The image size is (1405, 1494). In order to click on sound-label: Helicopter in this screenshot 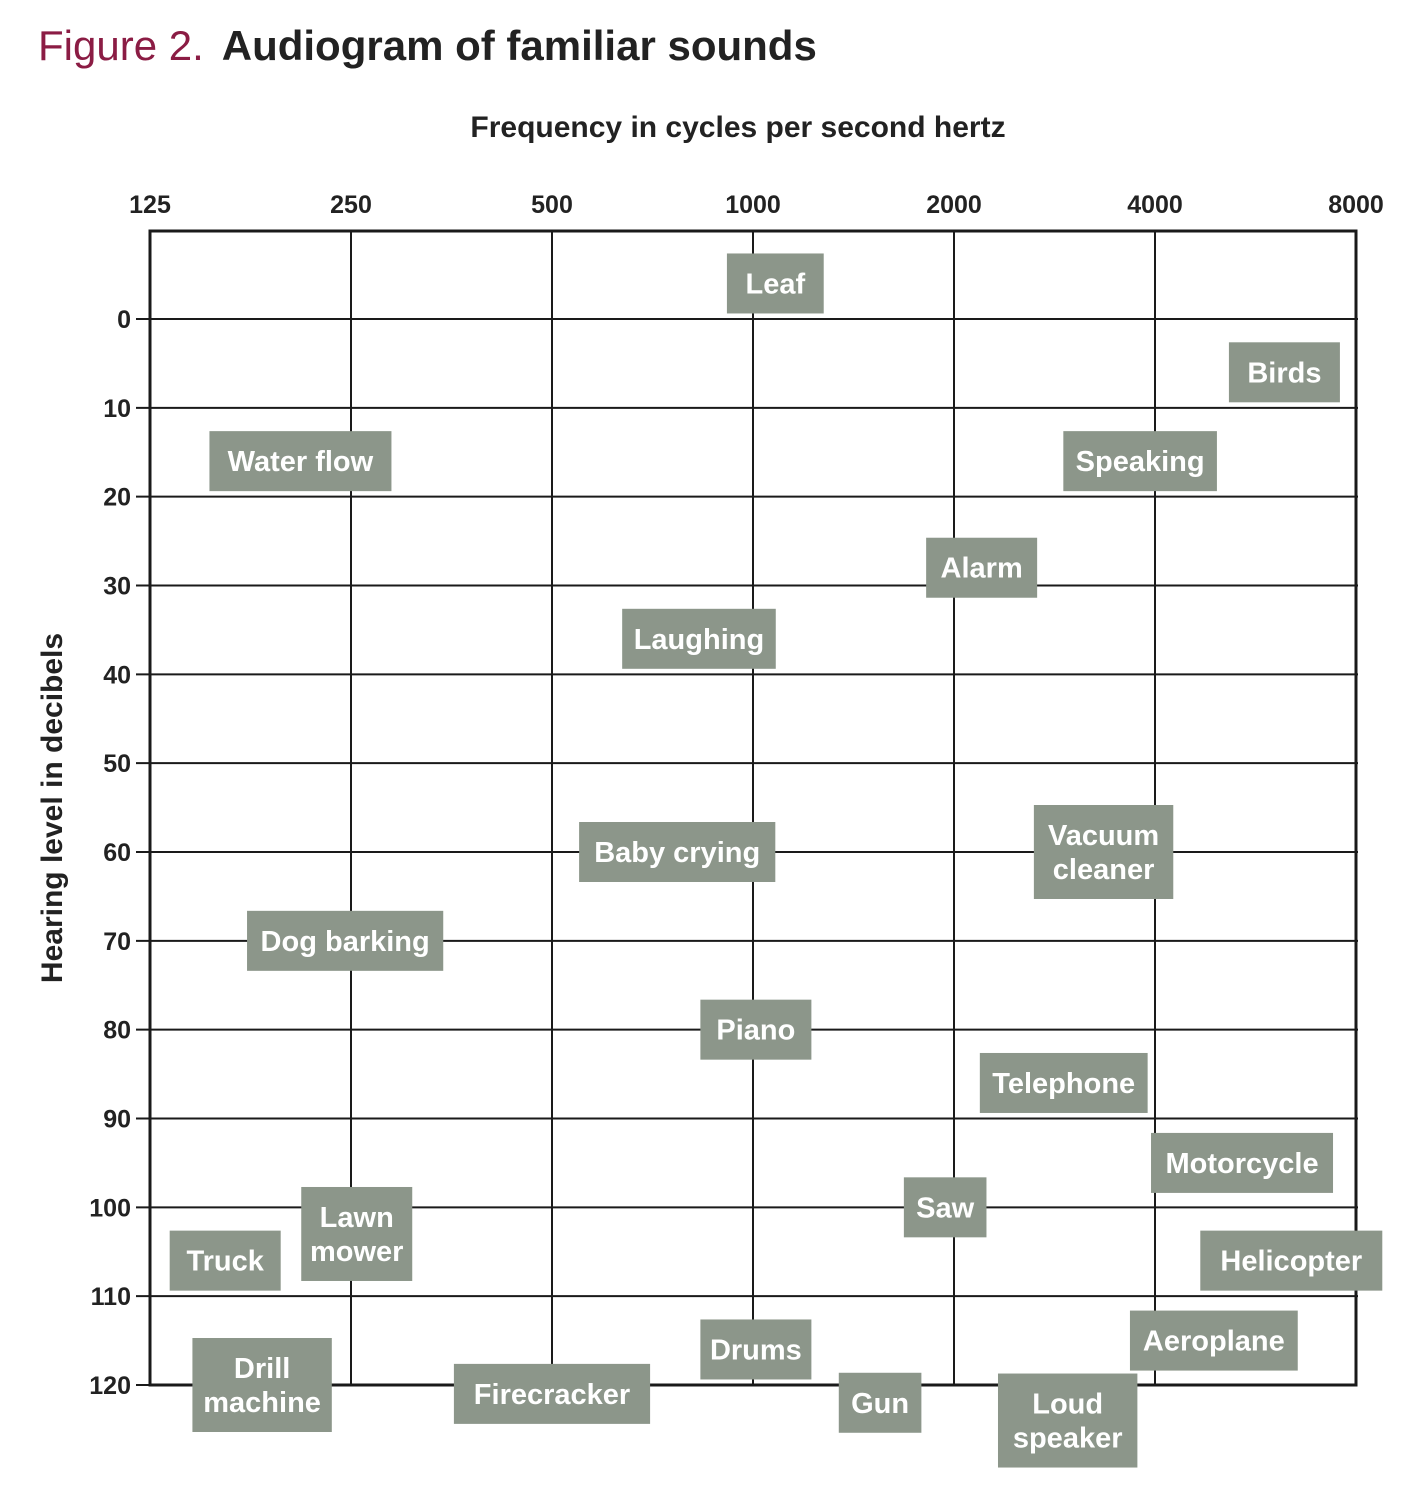, I will do `click(1291, 1262)`.